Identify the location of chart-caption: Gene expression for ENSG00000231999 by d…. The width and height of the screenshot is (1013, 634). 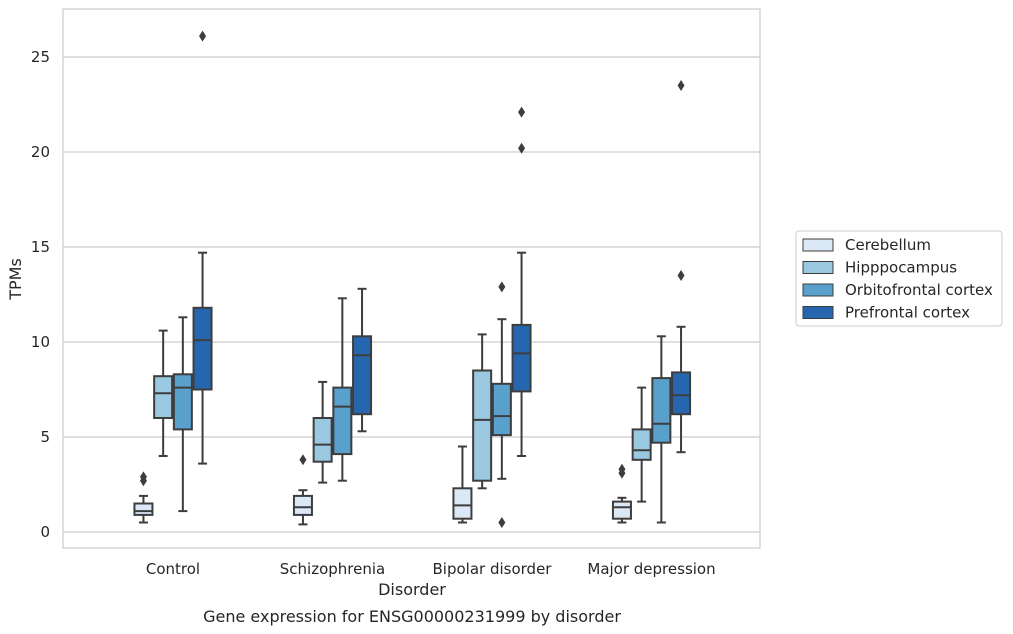
(412, 616).